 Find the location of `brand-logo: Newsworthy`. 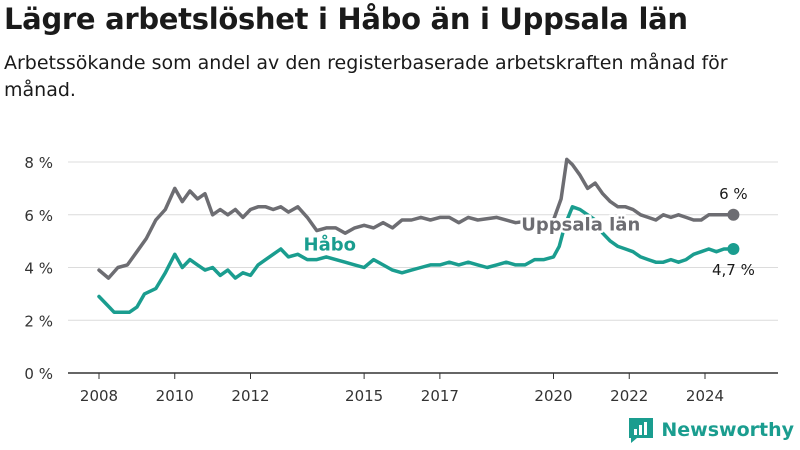

brand-logo: Newsworthy is located at coordinates (710, 430).